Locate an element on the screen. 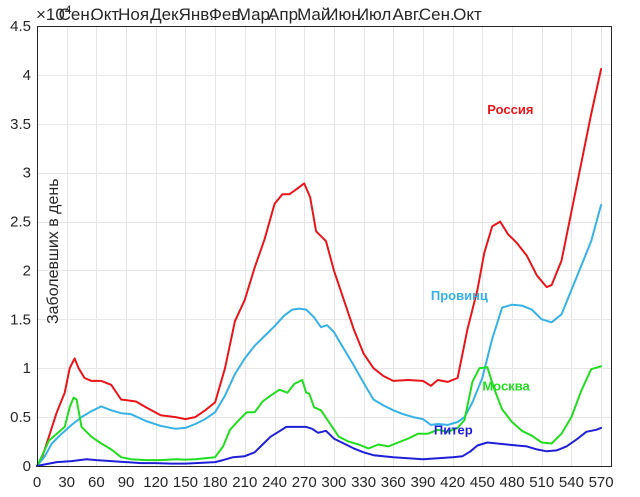  x-tick-label: 120 is located at coordinates (155, 482).